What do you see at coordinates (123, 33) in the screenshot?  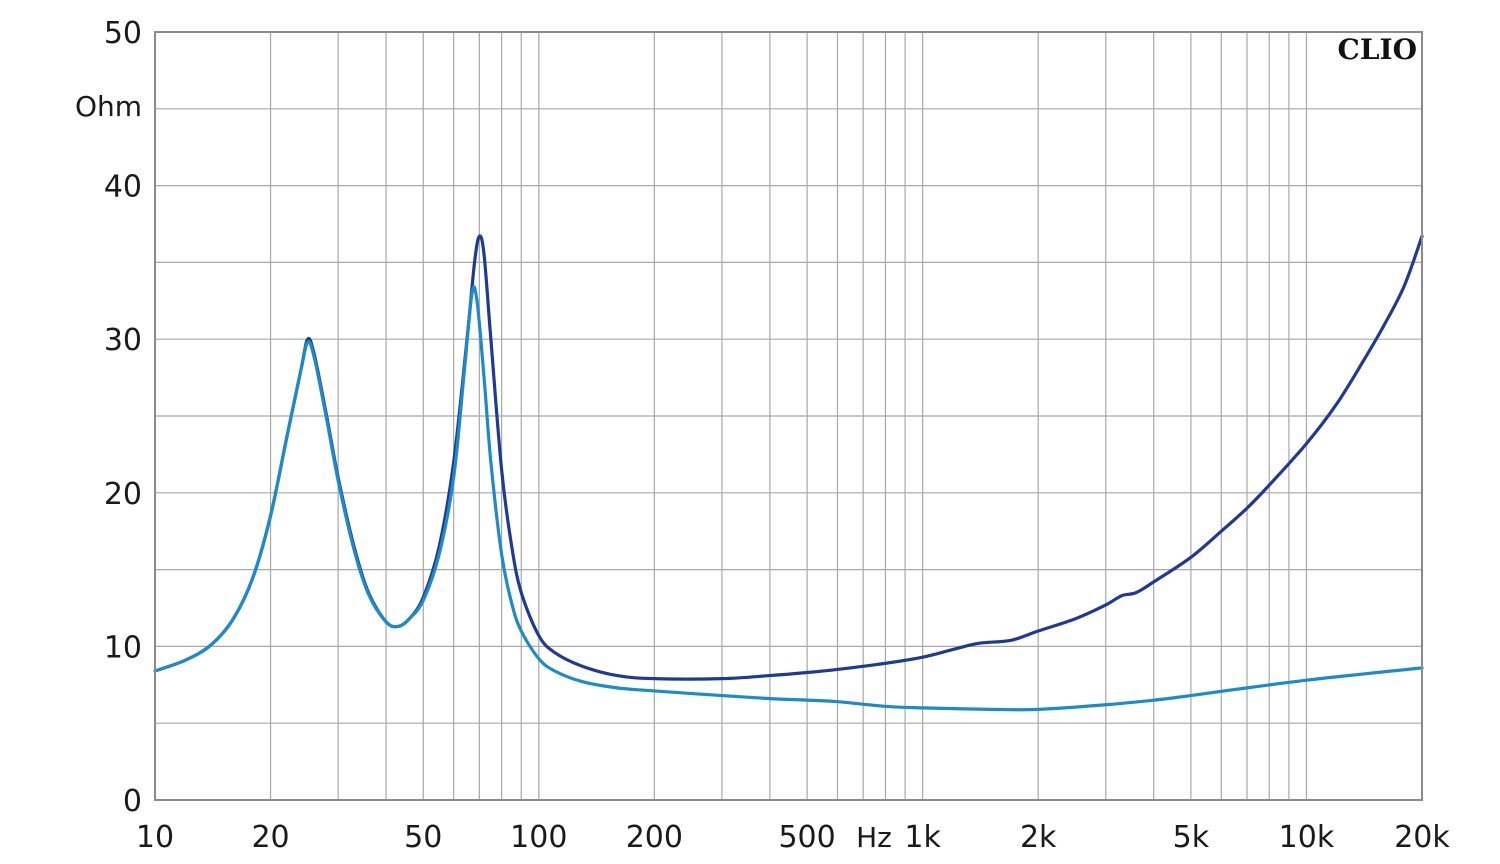 I see `y-tick-label: 50` at bounding box center [123, 33].